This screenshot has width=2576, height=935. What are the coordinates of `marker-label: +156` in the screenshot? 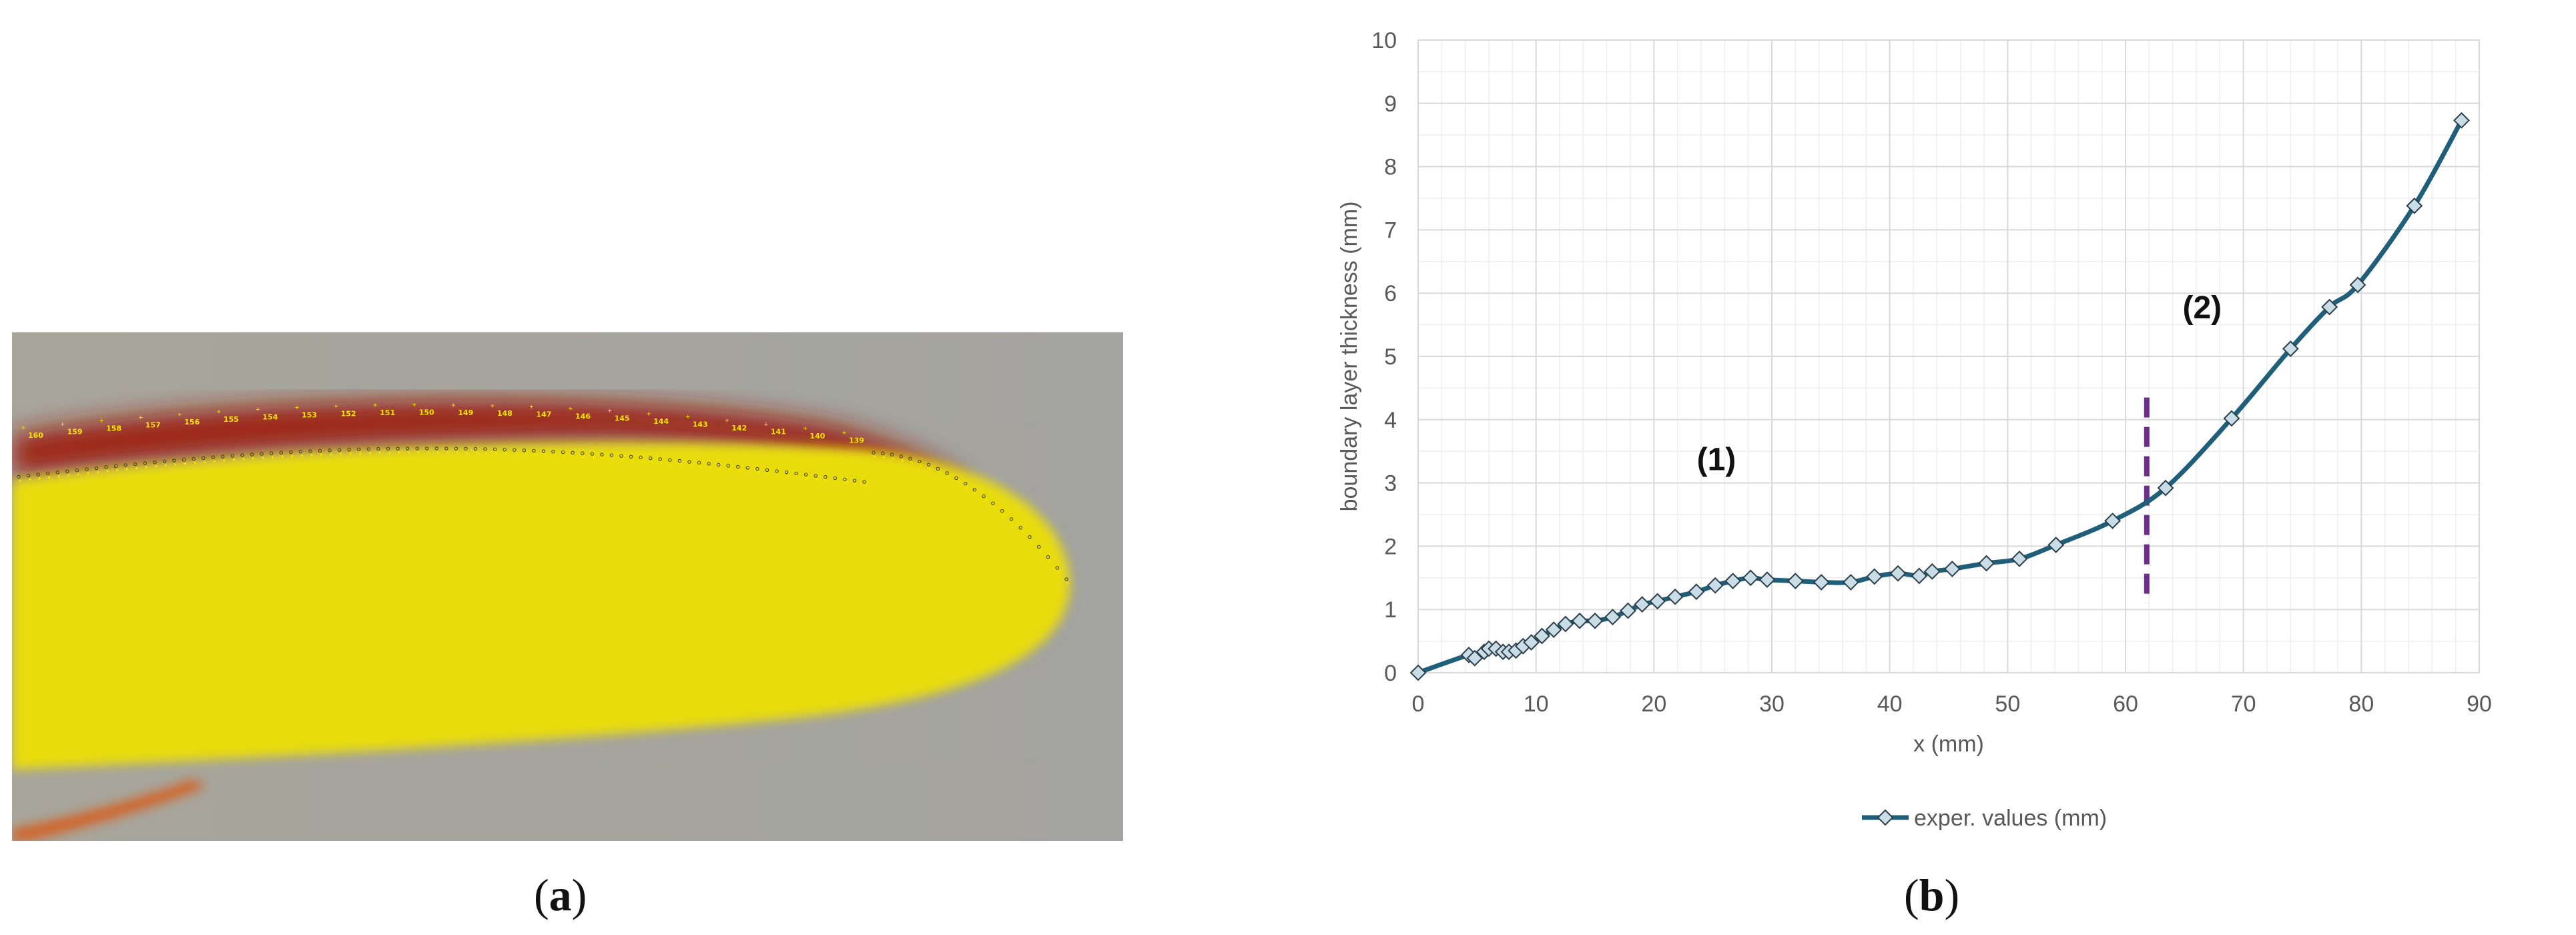 It's located at (189, 418).